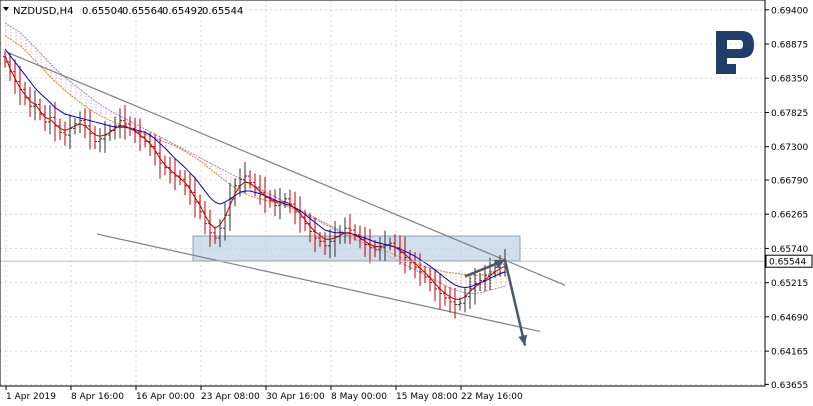 The image size is (813, 406). What do you see at coordinates (523, 340) in the screenshot?
I see `forecast-arrow-down-head` at bounding box center [523, 340].